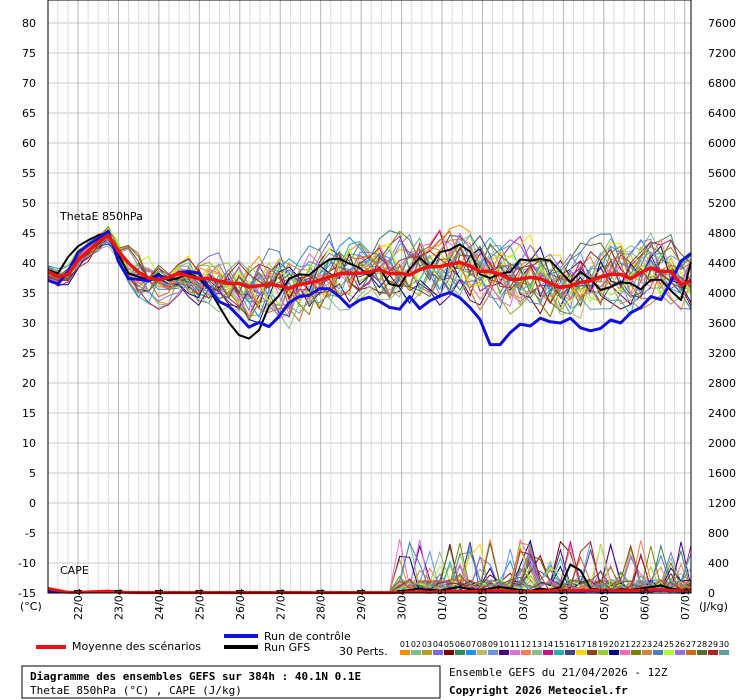  Describe the element at coordinates (581, 644) in the screenshot. I see `legend-member-label: 17` at that location.